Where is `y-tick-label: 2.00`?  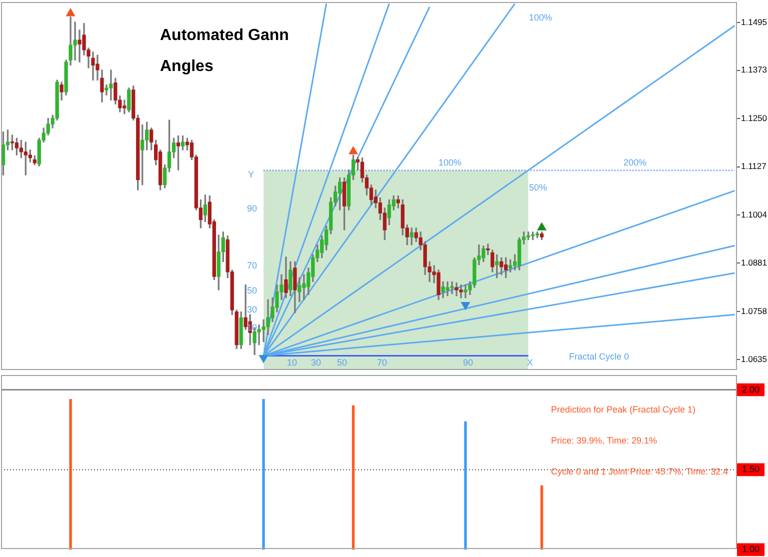
y-tick-label: 2.00 is located at coordinates (751, 389).